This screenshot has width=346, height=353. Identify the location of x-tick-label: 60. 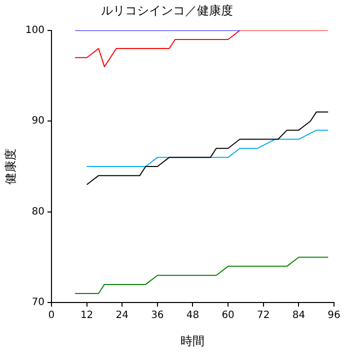
(228, 316).